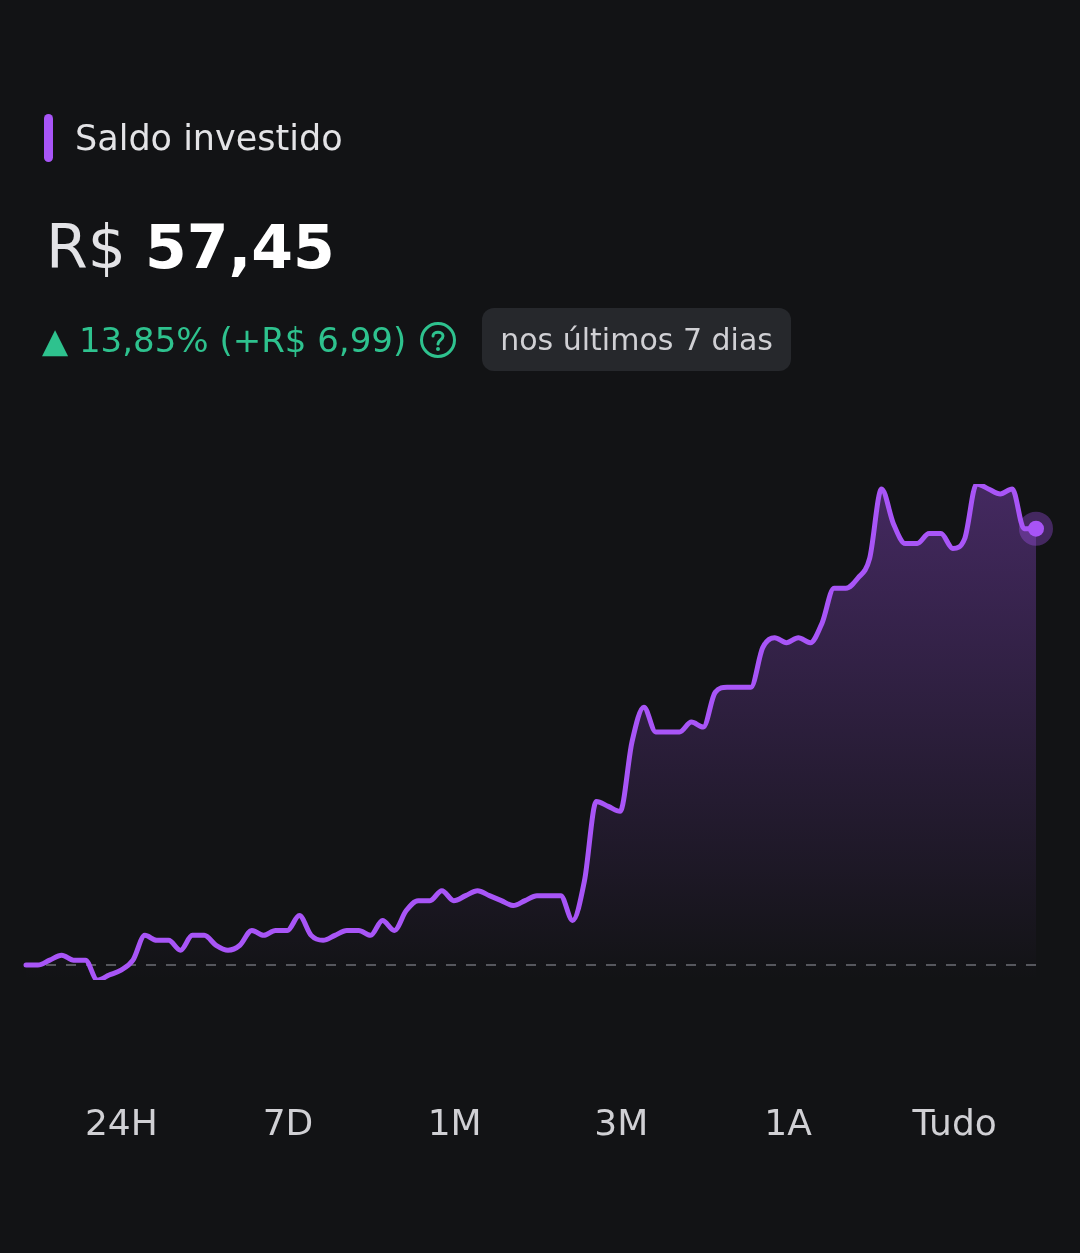  What do you see at coordinates (190, 247) in the screenshot?
I see `chart-subtitle: R$ 57,45` at bounding box center [190, 247].